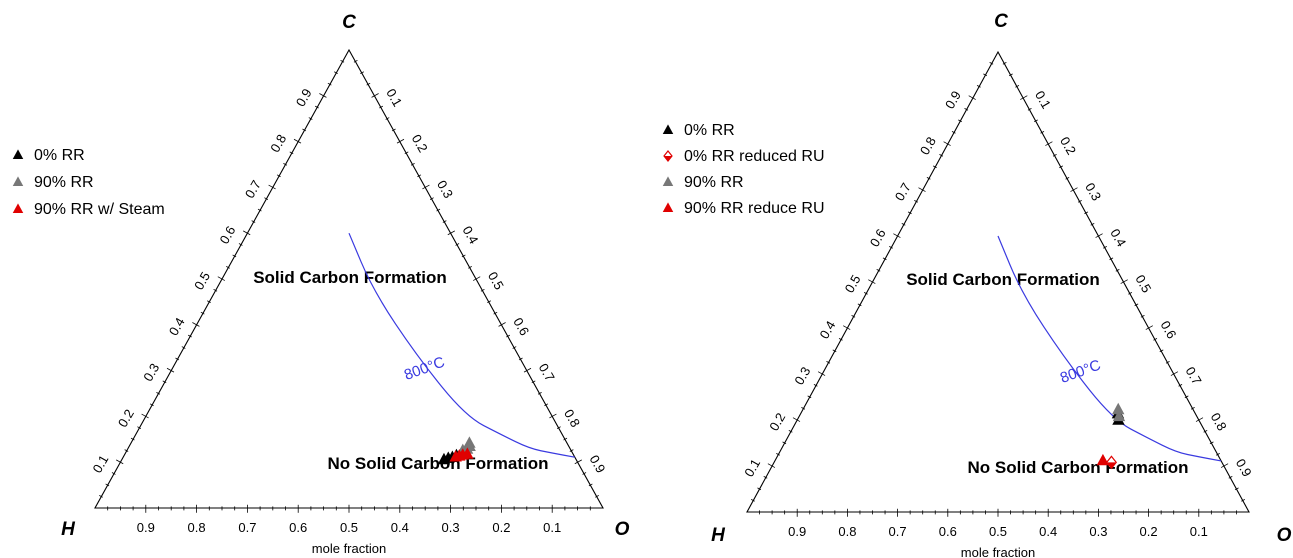 The height and width of the screenshot is (558, 1293). What do you see at coordinates (253, 189) in the screenshot?
I see `tick-label-left: 0.7` at bounding box center [253, 189].